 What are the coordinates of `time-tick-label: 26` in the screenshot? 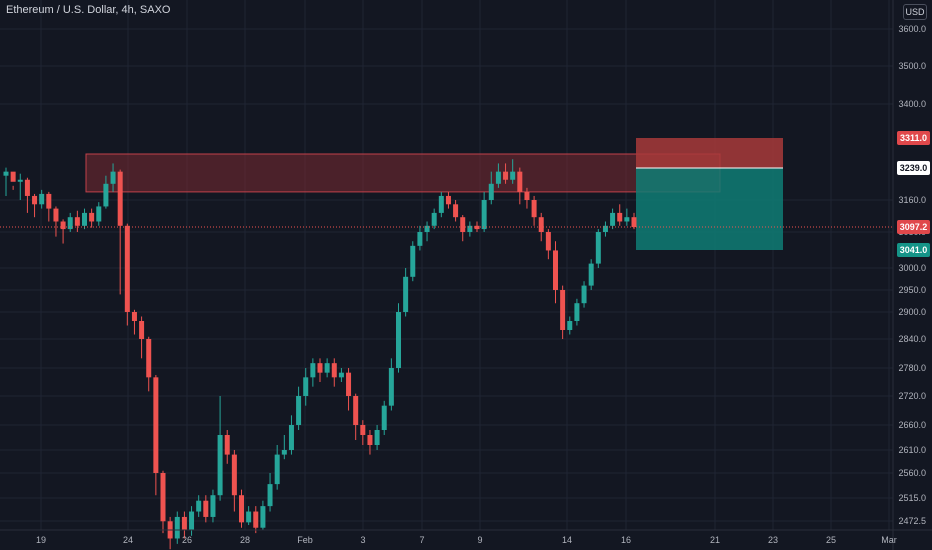 It's located at (187, 540).